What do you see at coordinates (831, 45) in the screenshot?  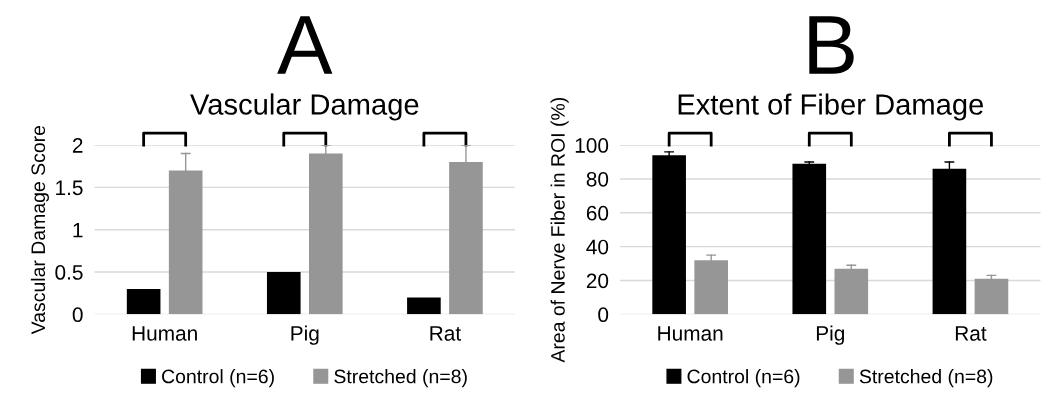 I see `text: B` at bounding box center [831, 45].